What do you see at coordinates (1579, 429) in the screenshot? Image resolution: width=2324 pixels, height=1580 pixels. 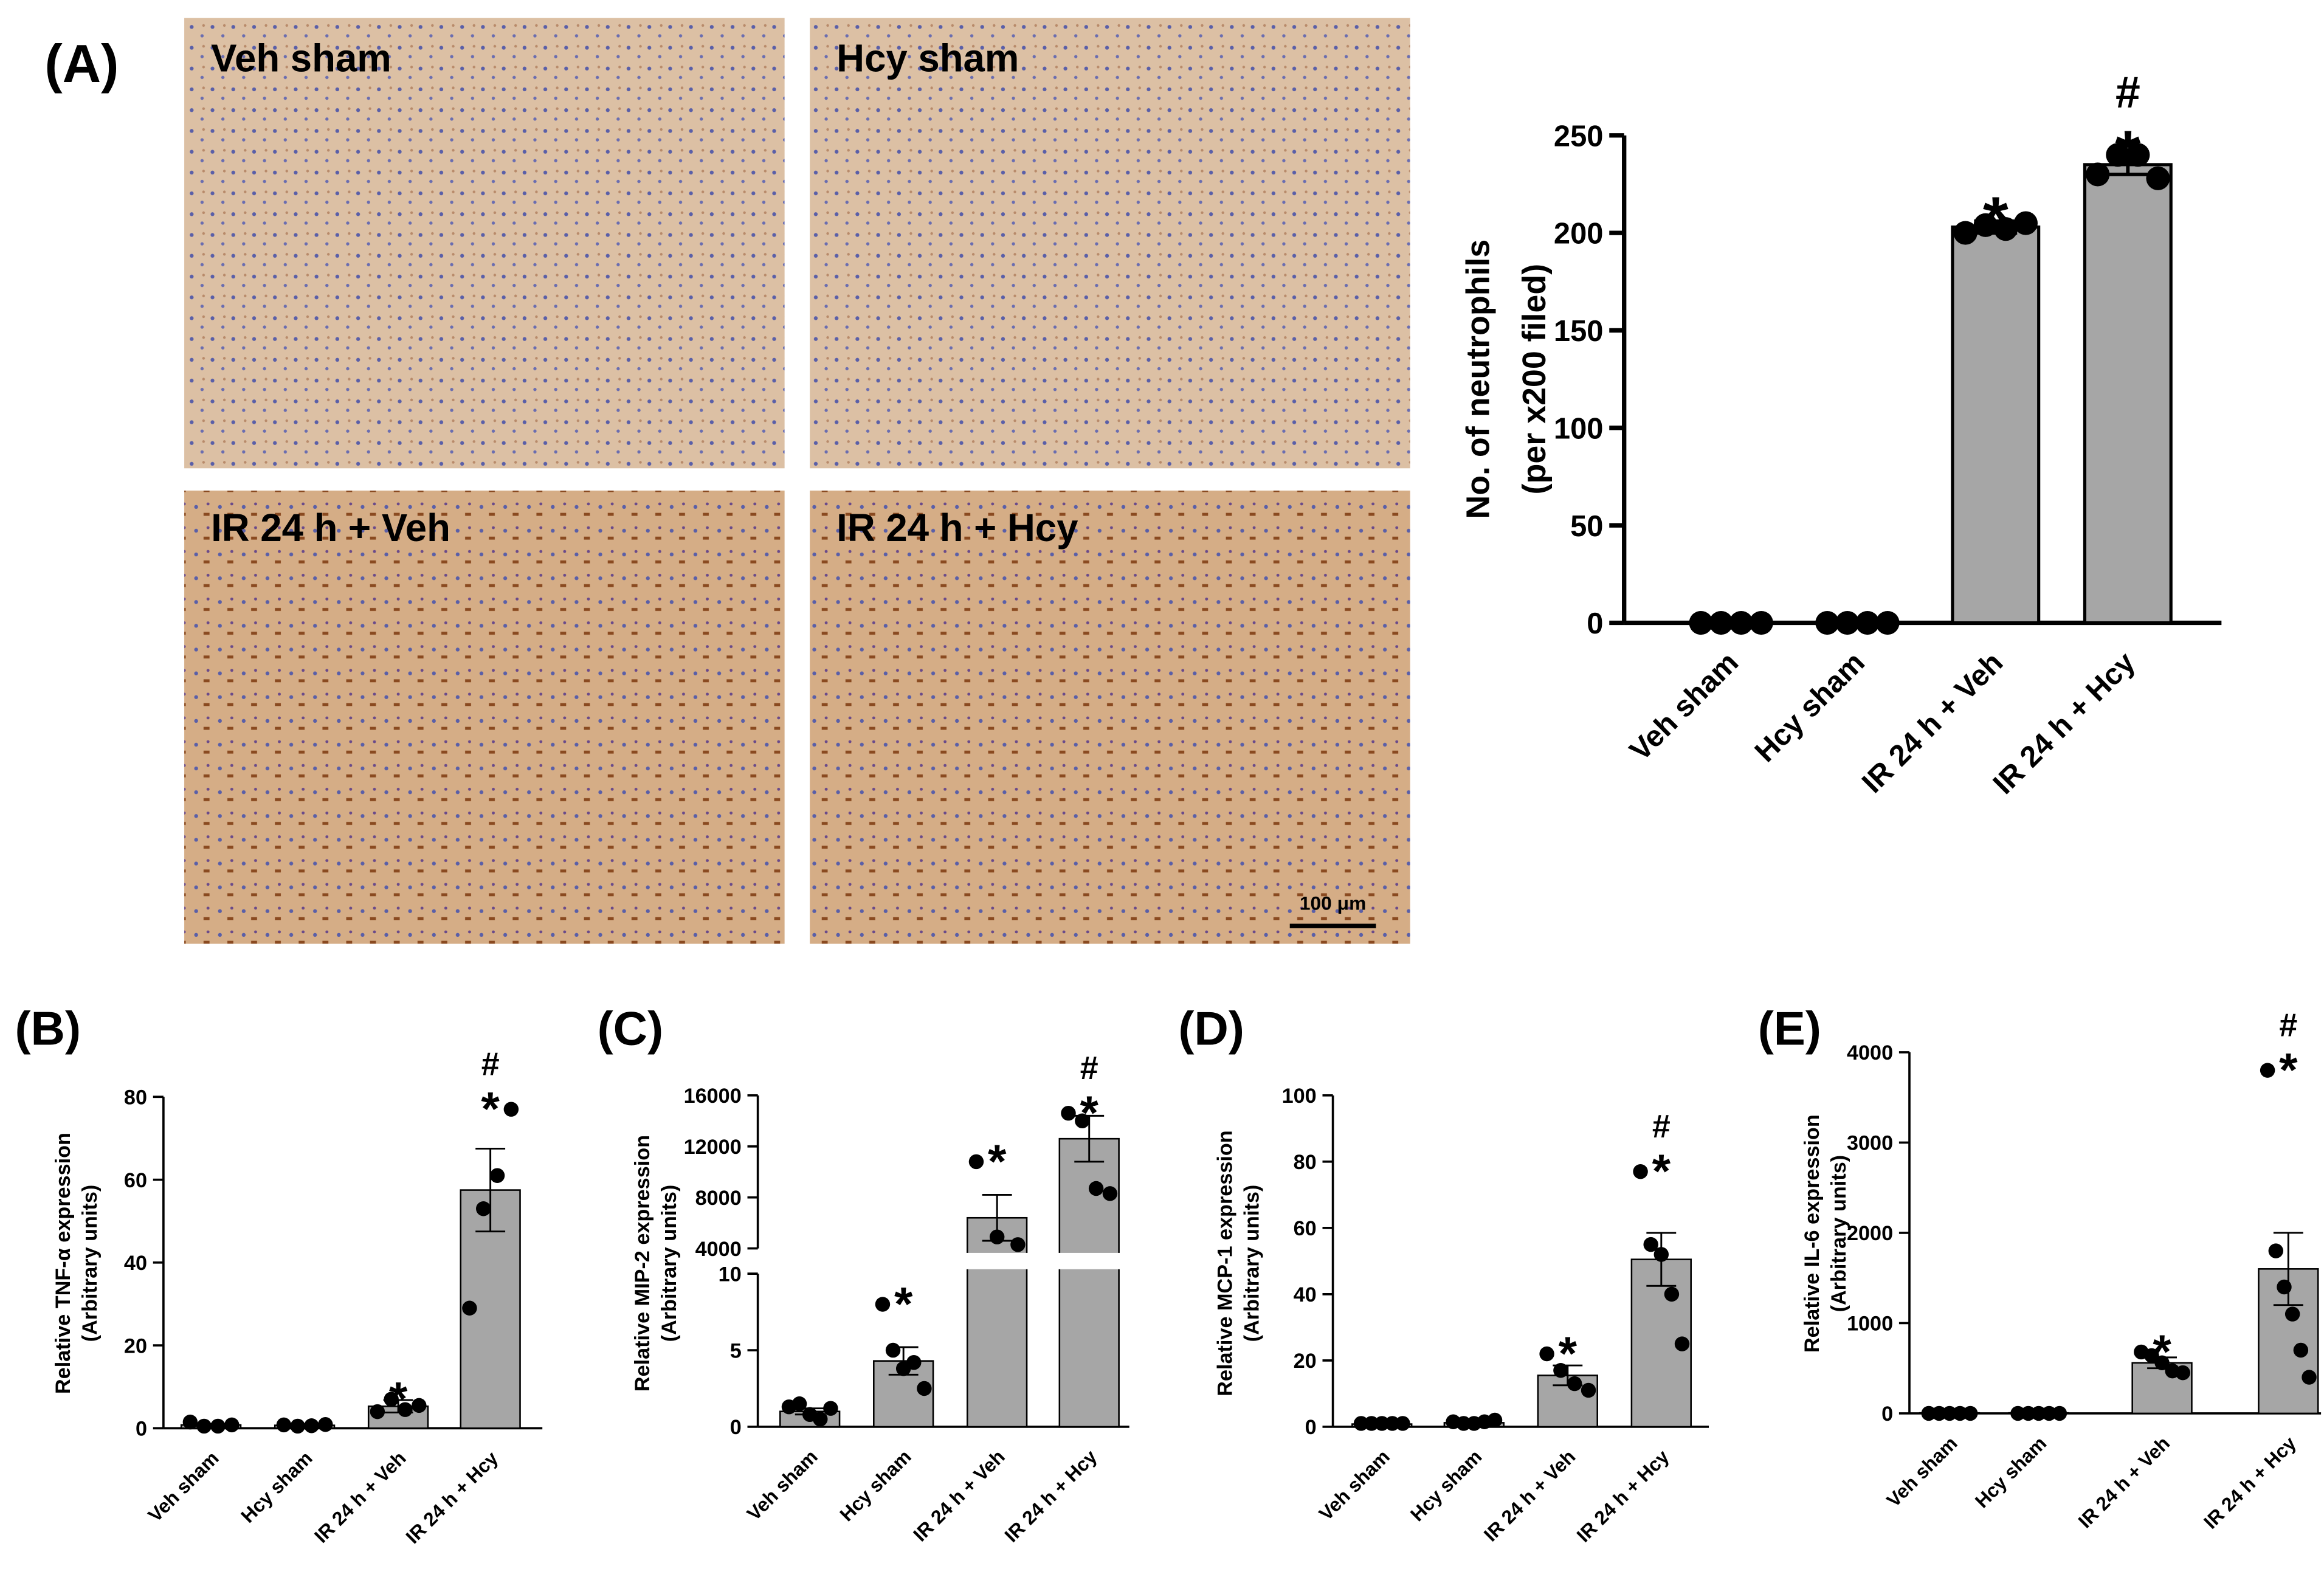 I see `y-tick-label: 100` at bounding box center [1579, 429].